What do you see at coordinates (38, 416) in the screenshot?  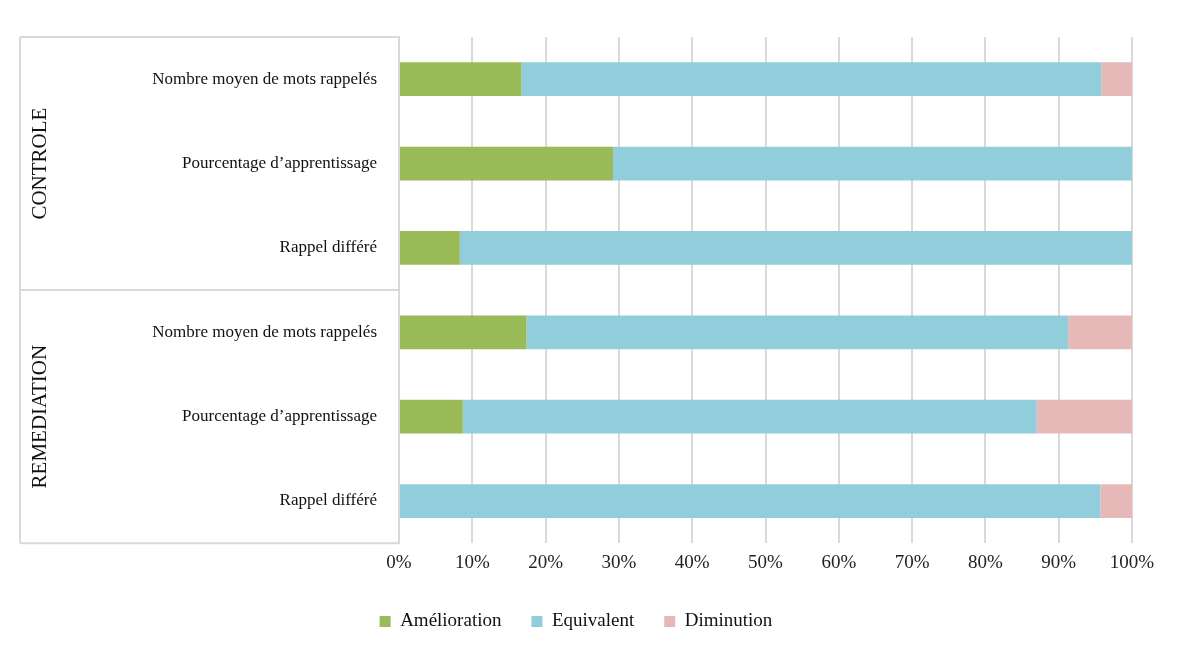 I see `text: REMEDIATION` at bounding box center [38, 416].